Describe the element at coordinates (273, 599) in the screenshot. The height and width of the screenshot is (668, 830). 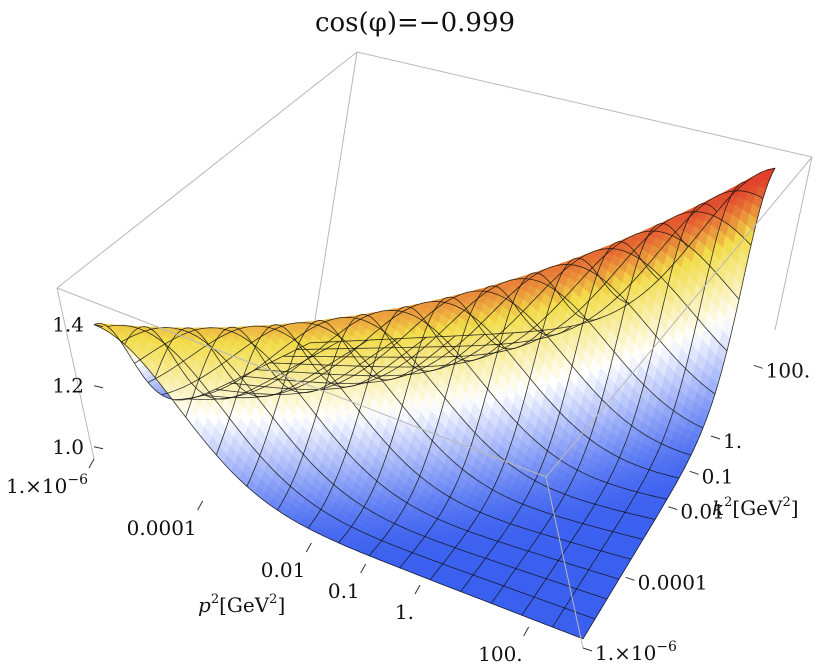
I see `x-axis-unit-exp: 2` at that location.